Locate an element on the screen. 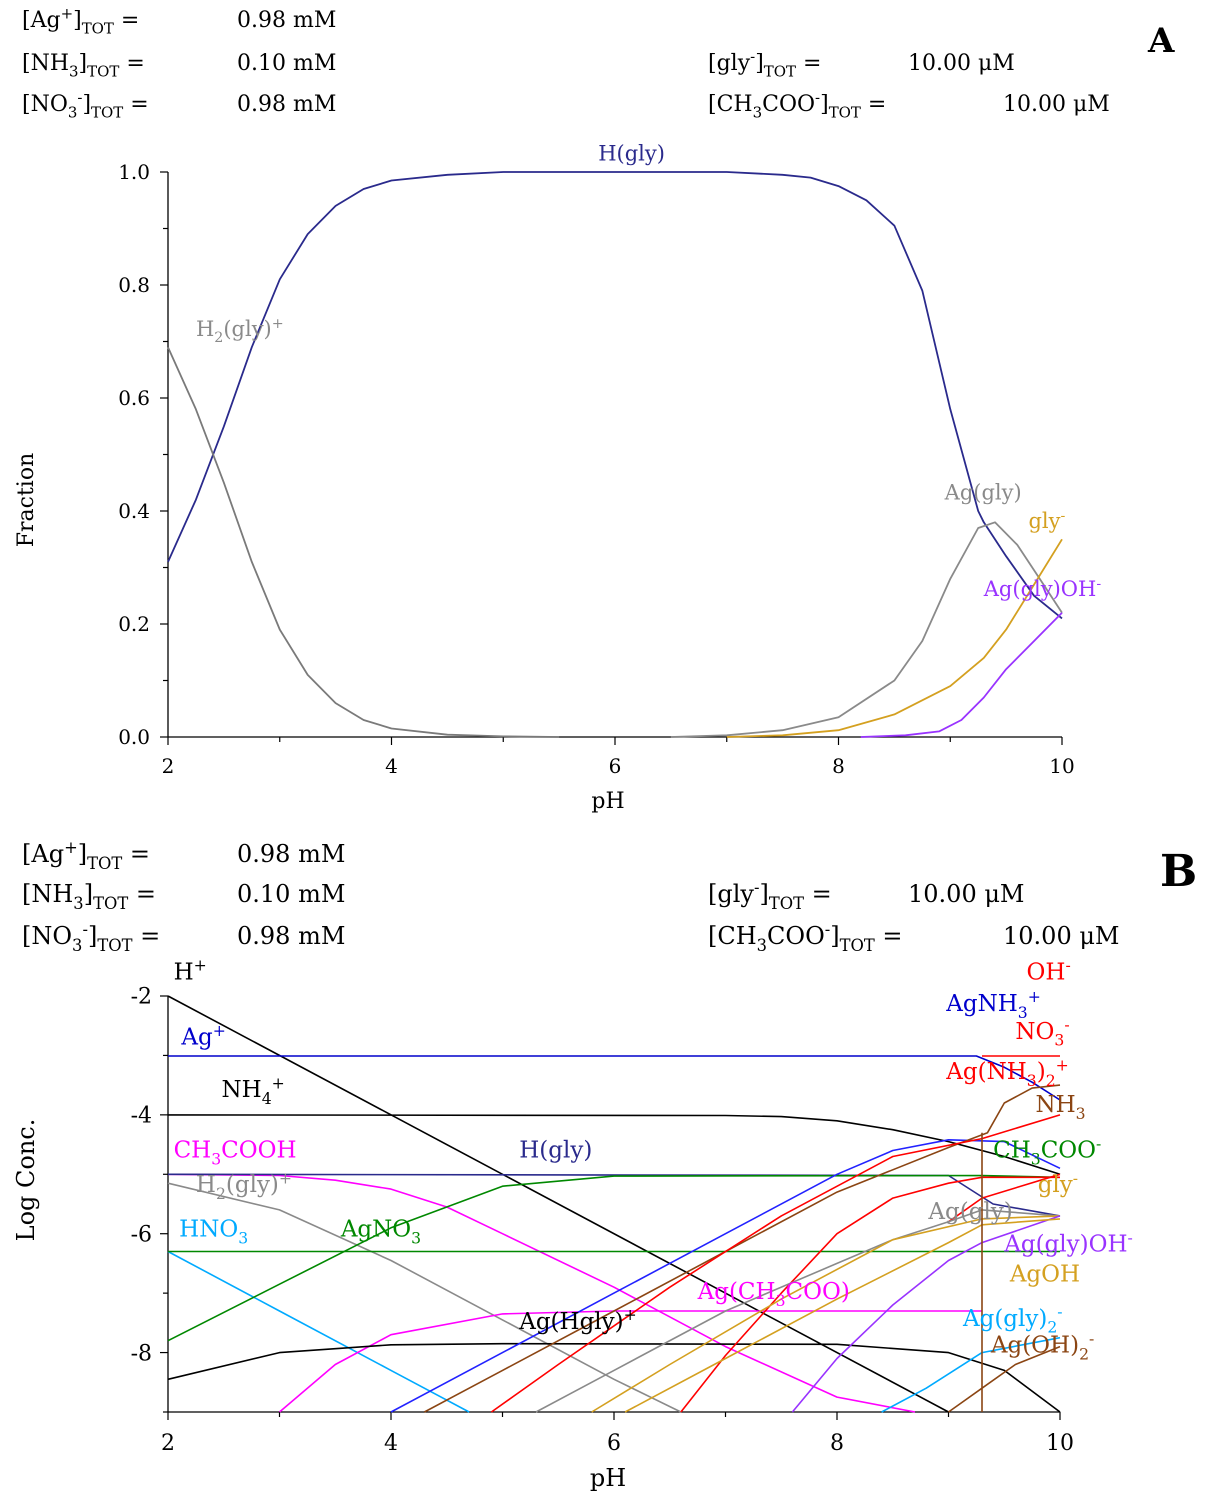 This screenshot has width=1208, height=1493. y-tick-label: -8 is located at coordinates (141, 1353).